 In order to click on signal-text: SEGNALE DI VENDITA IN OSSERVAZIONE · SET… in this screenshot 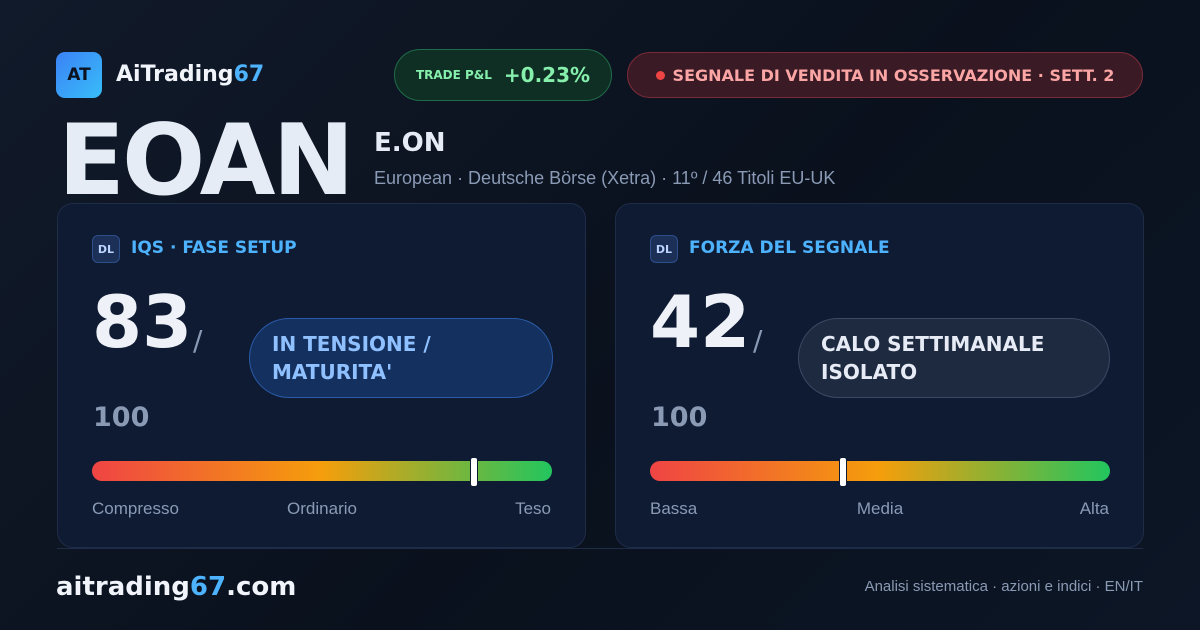, I will do `click(893, 75)`.